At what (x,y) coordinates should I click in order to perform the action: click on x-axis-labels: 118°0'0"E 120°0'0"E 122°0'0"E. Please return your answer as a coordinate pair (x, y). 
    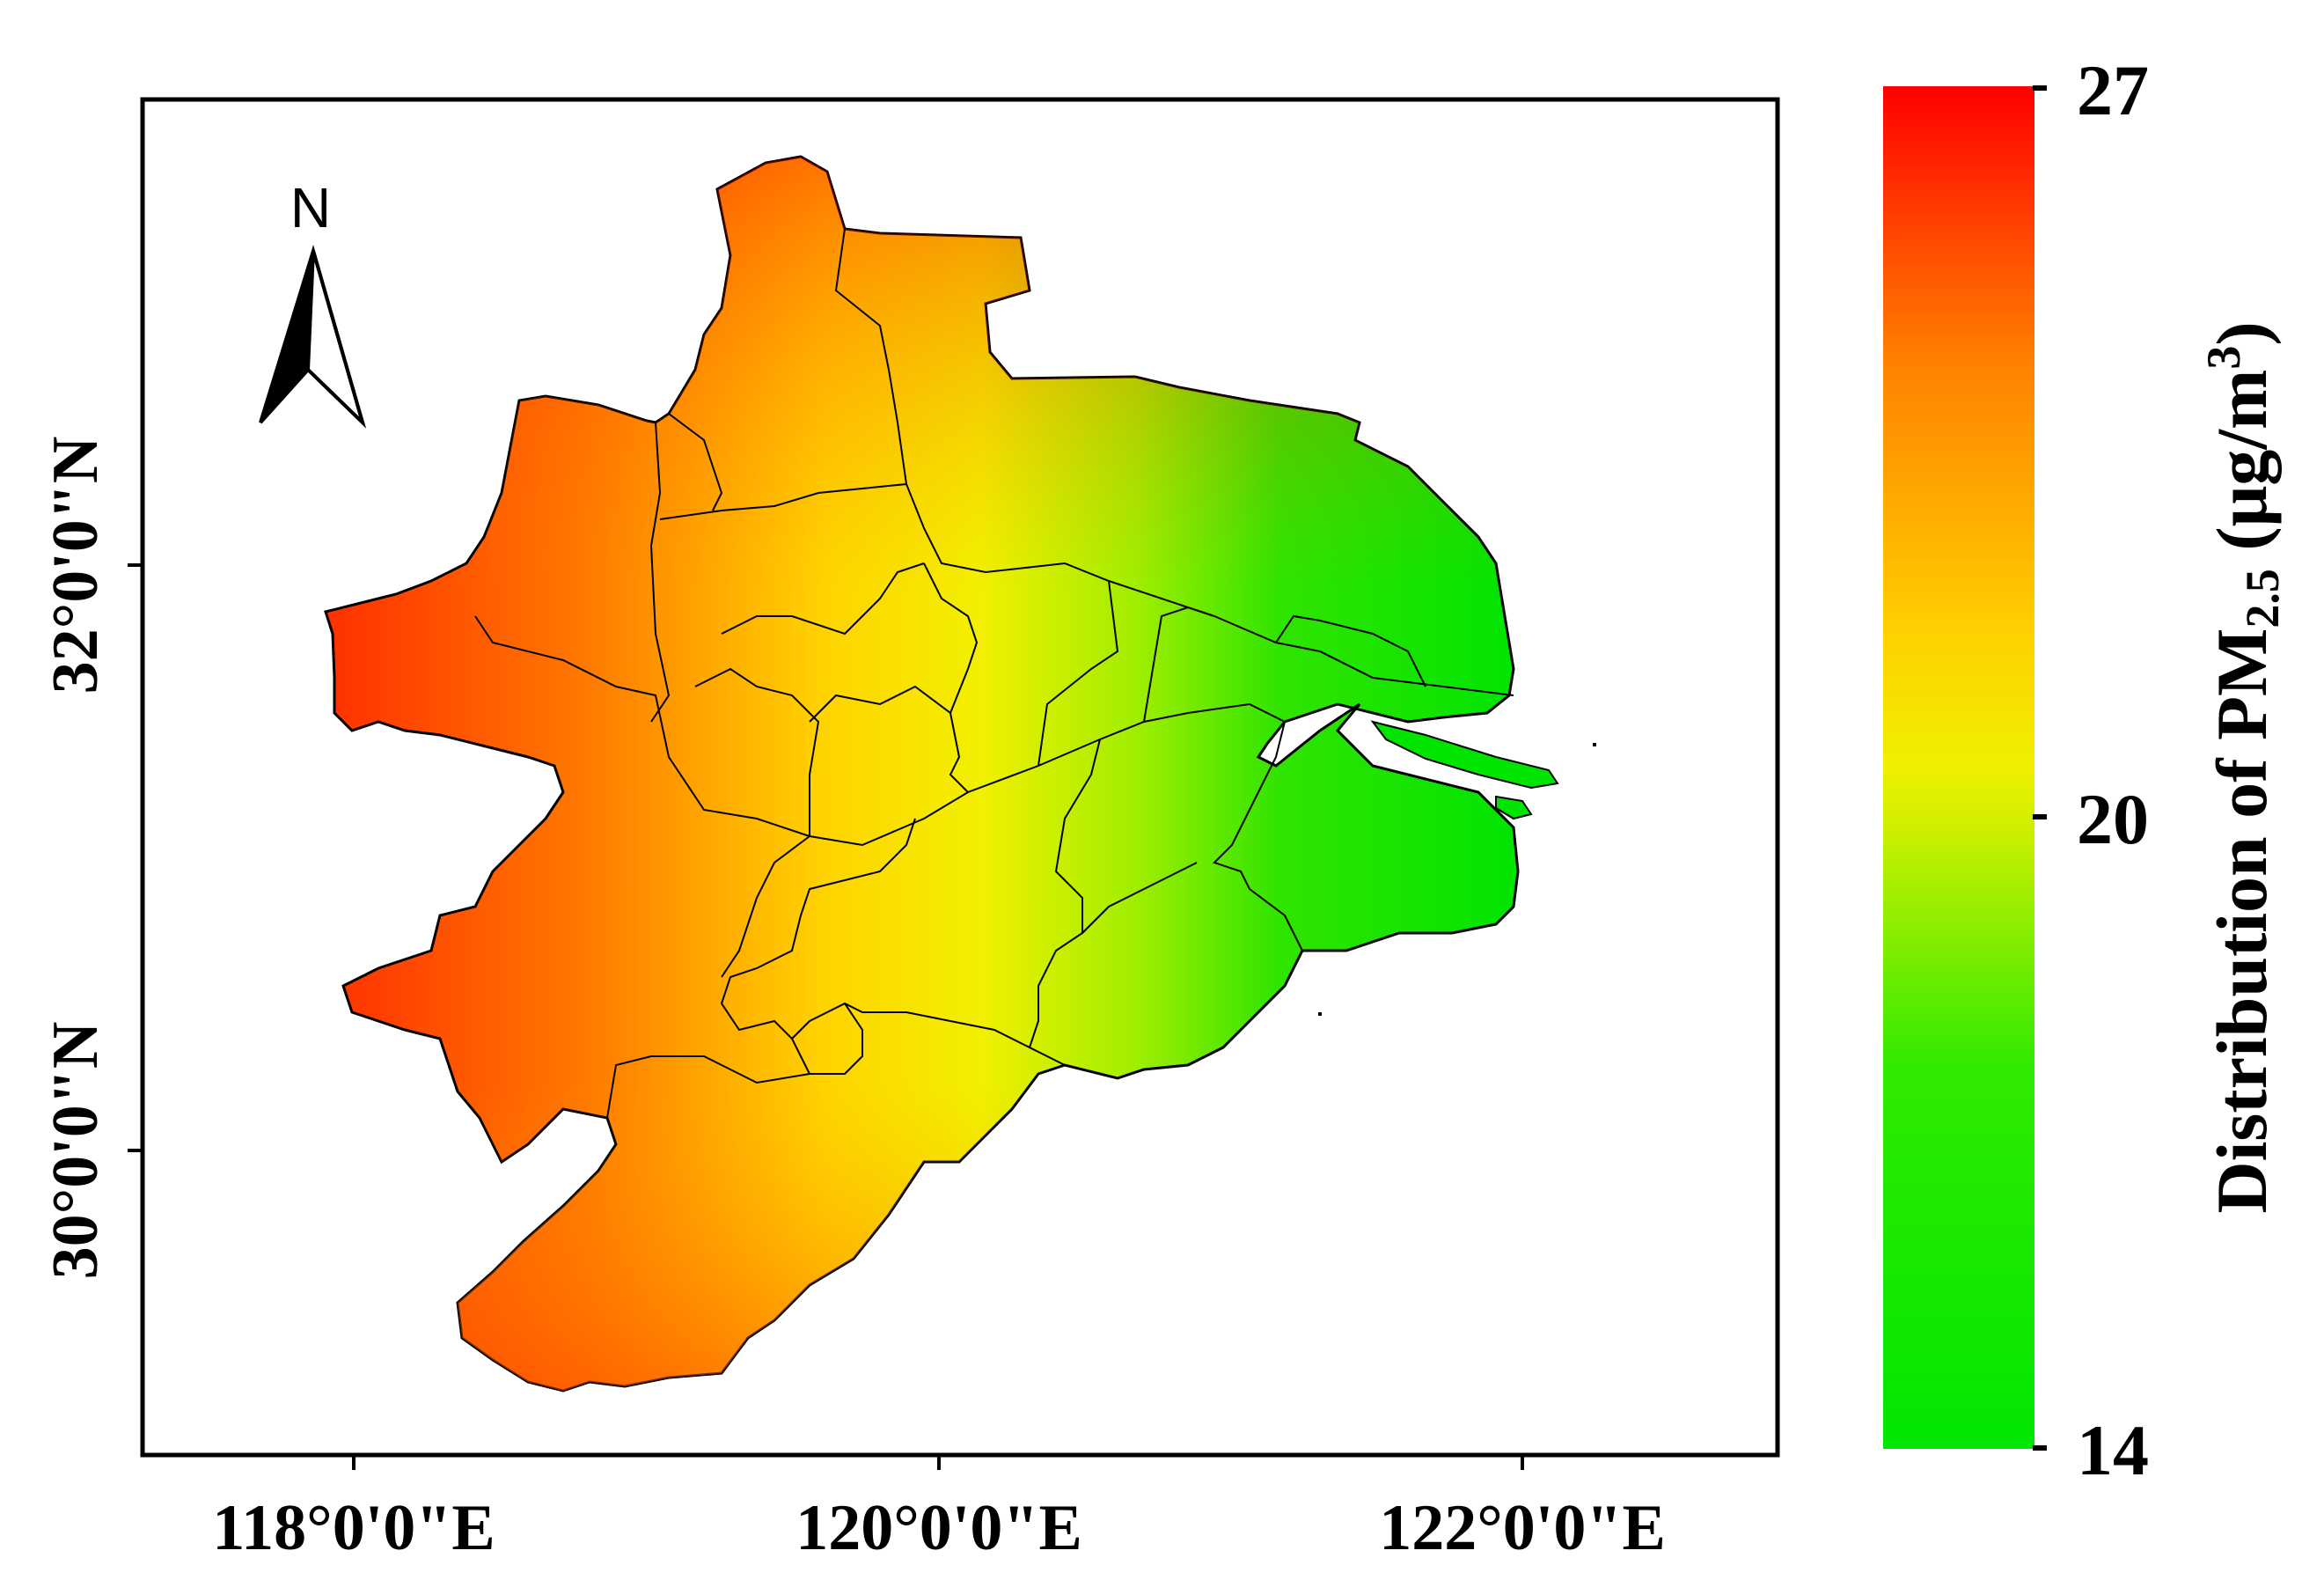
    Looking at the image, I should click on (939, 1528).